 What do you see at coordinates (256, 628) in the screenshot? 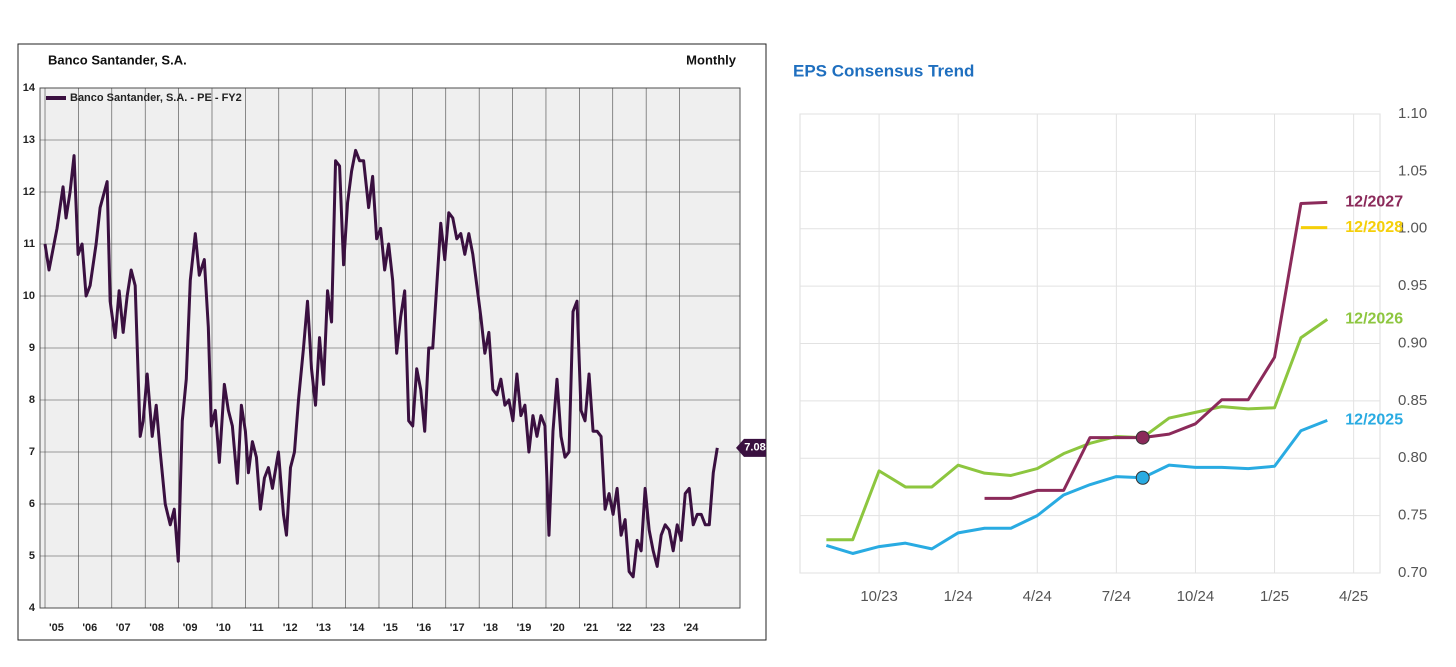
I see `x-tick-label: '11` at bounding box center [256, 628].